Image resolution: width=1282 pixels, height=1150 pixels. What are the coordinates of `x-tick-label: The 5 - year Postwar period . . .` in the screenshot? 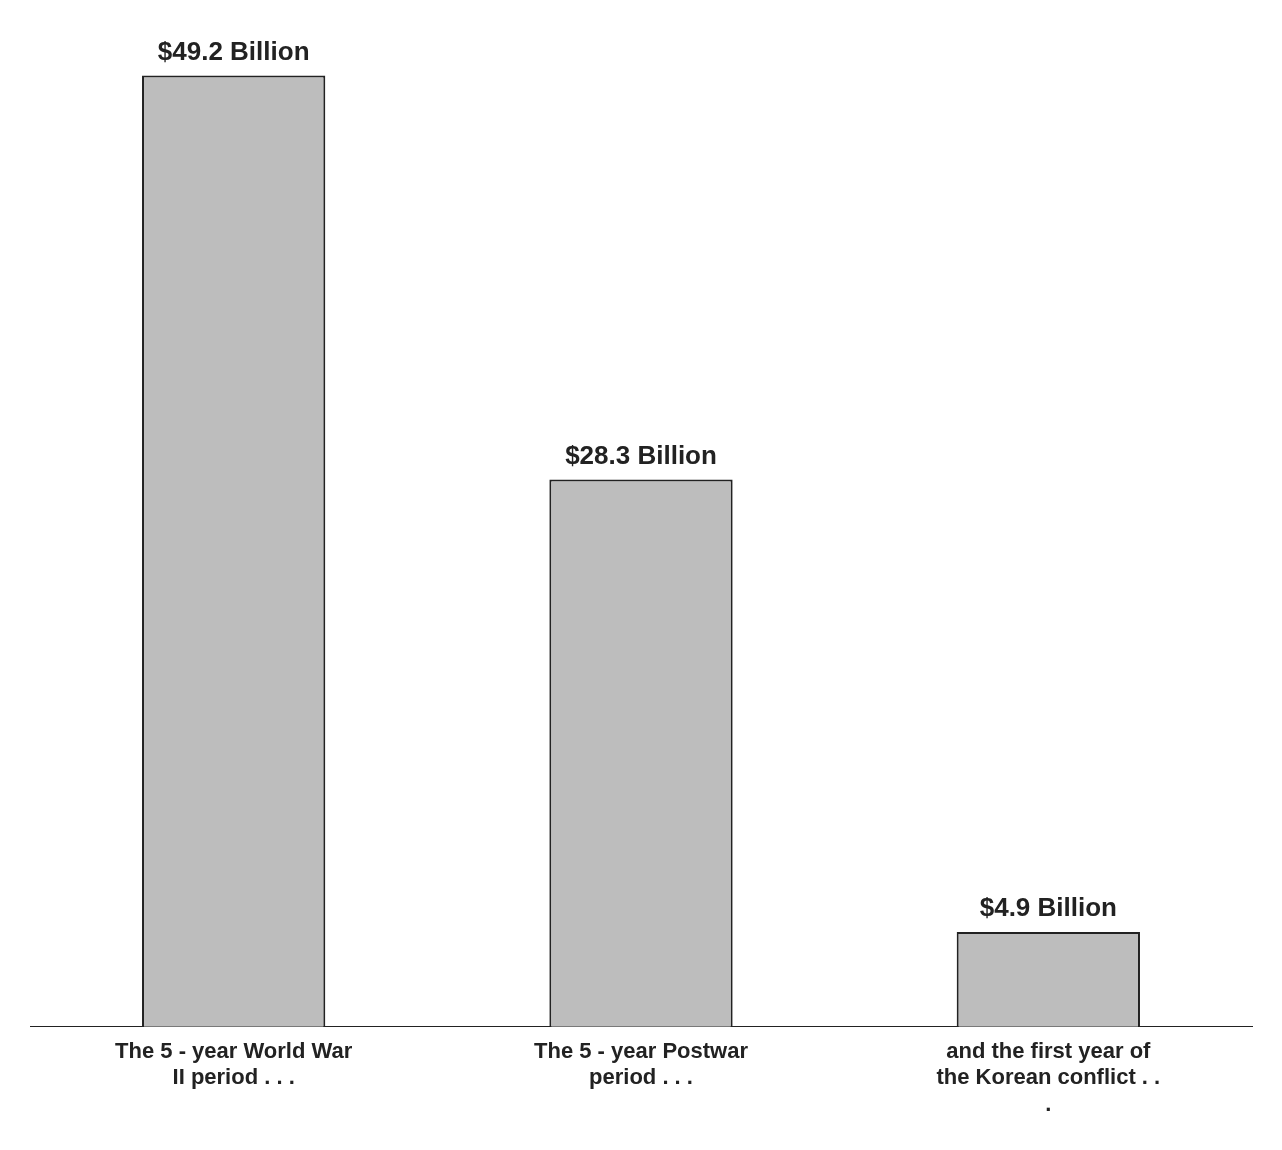 It's located at (641, 1064).